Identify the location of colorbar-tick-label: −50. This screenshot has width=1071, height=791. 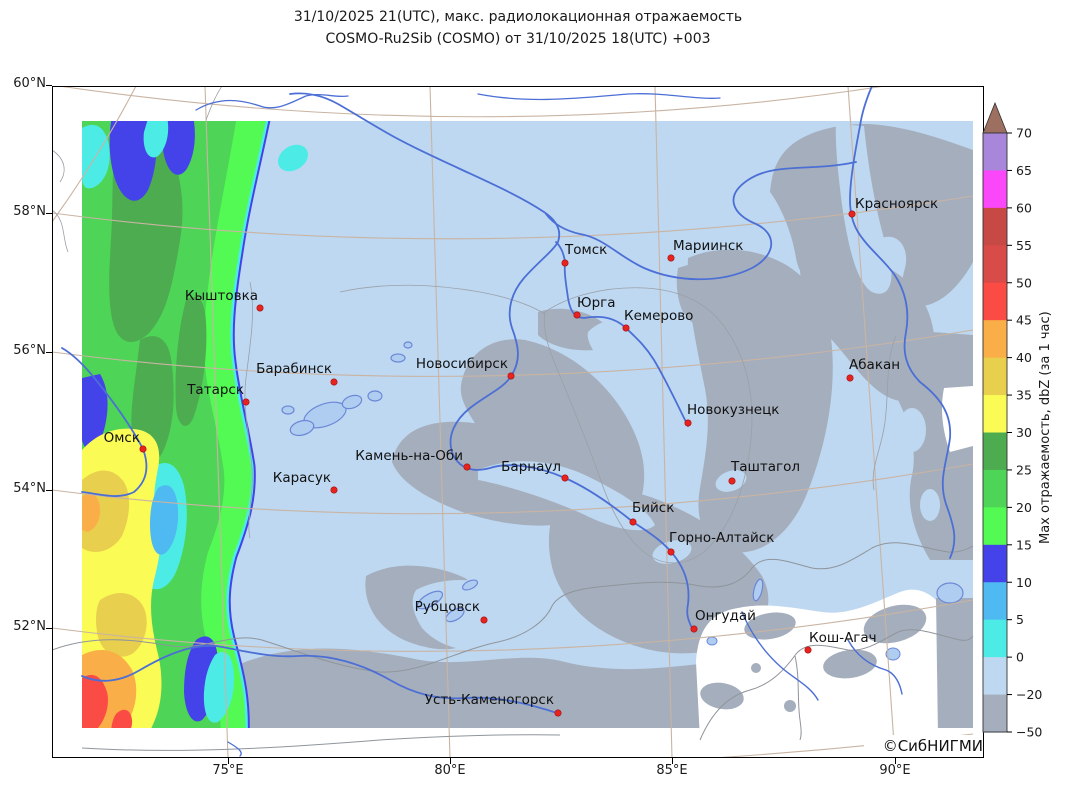
(1029, 732).